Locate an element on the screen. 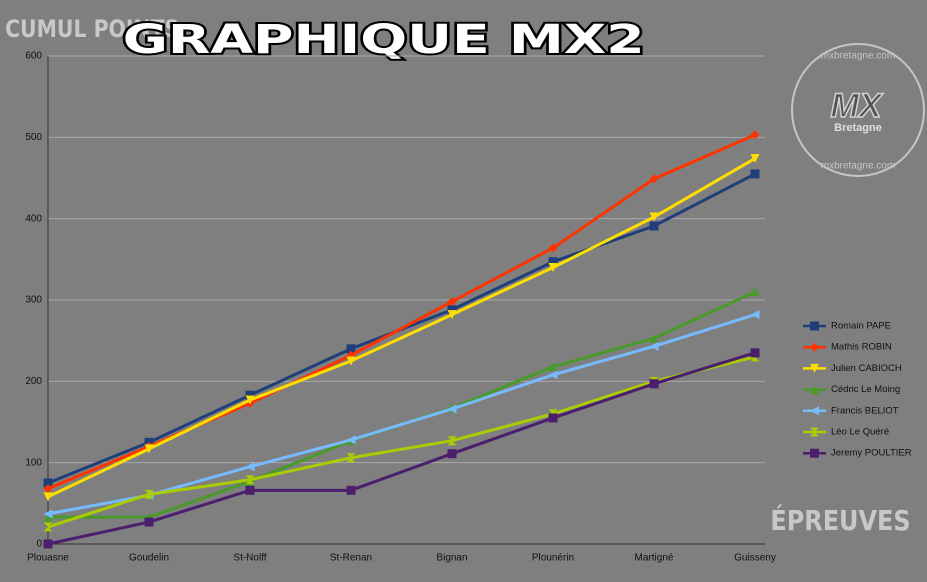 This screenshot has height=582, width=927. chart-title: GRAPHIQUE MX2 is located at coordinates (384, 39).